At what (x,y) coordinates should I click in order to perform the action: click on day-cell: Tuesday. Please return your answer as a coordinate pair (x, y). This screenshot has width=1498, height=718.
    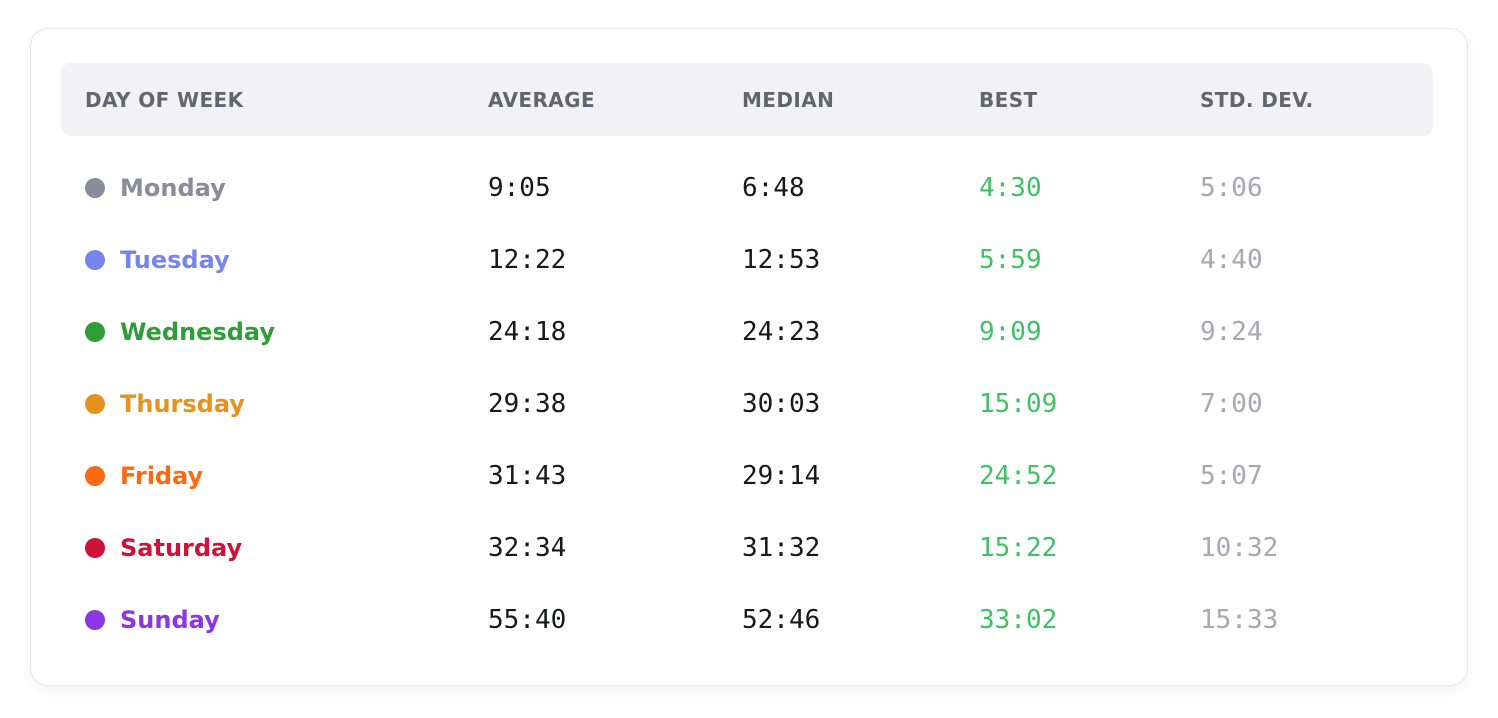
    Looking at the image, I should click on (286, 260).